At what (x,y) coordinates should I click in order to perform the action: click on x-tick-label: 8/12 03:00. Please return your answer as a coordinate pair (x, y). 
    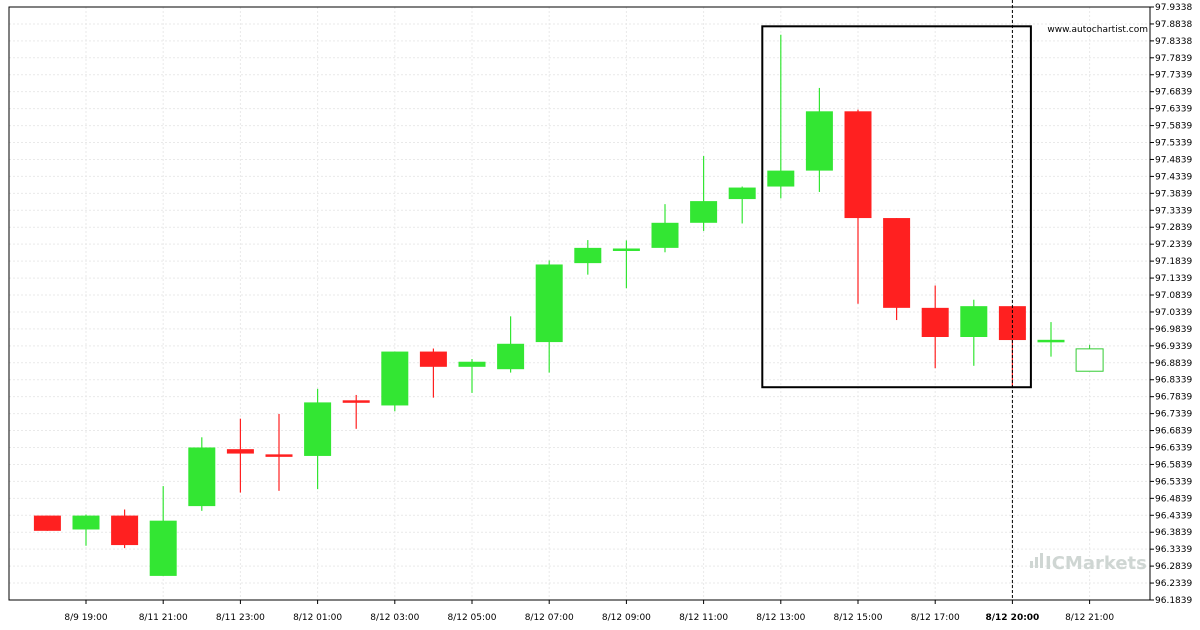
    Looking at the image, I should click on (394, 618).